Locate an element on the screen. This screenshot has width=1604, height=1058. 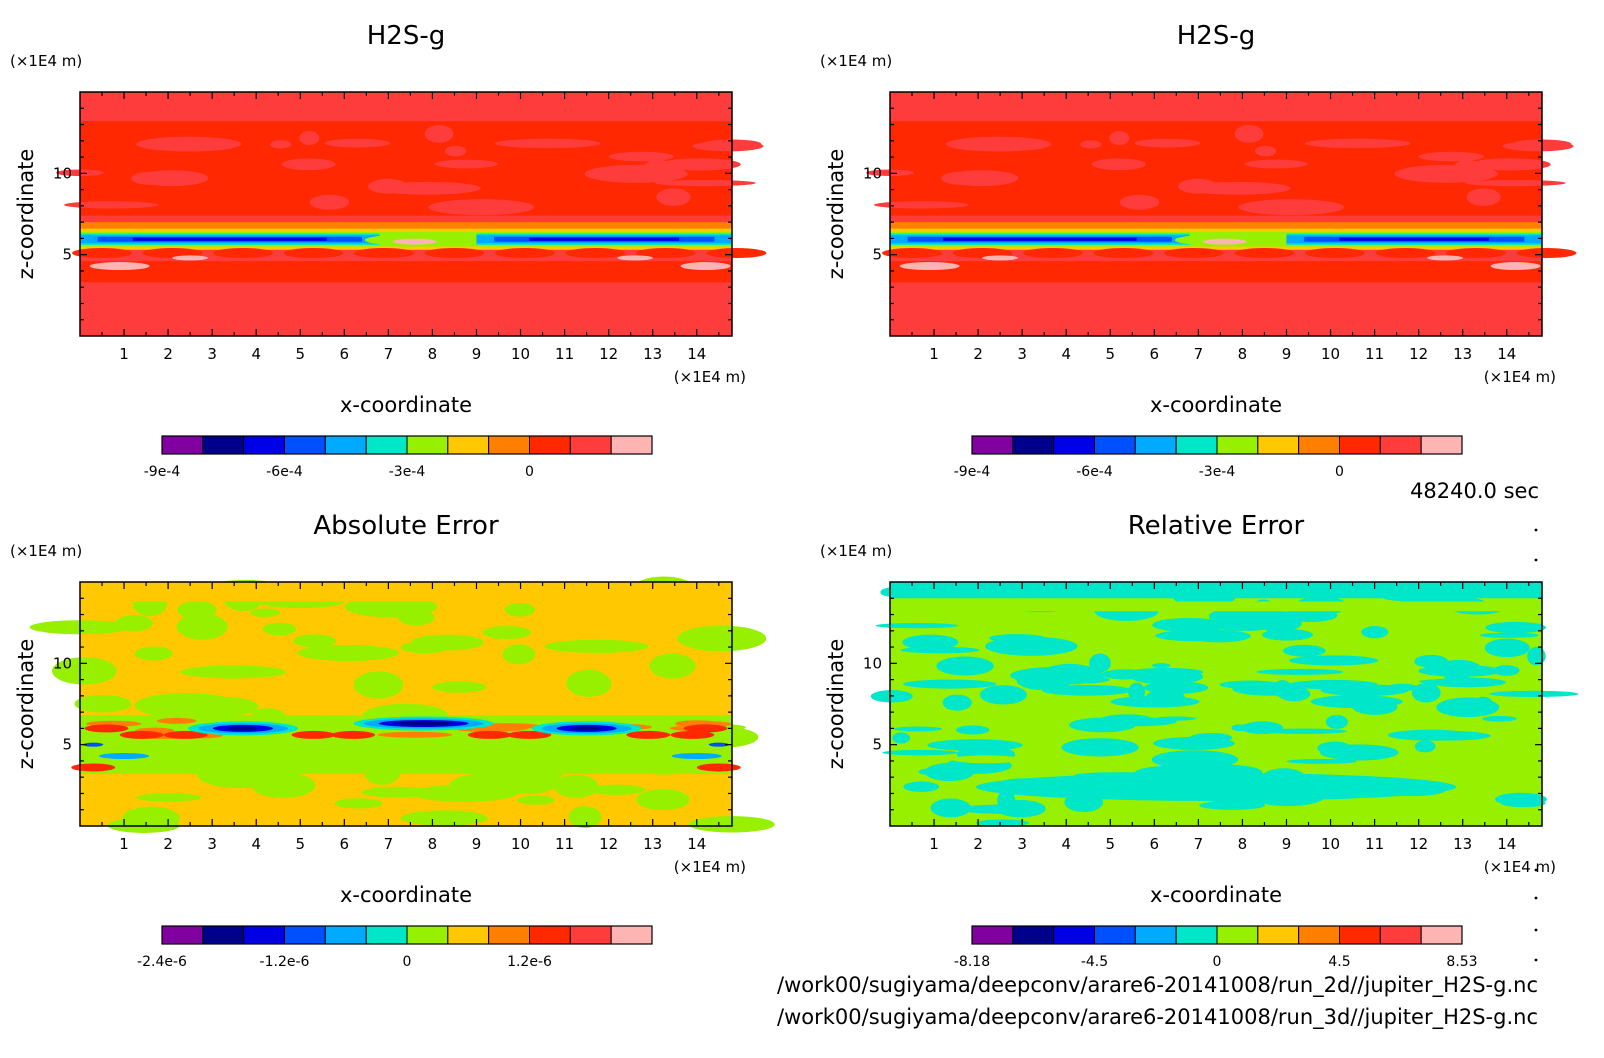
x-tick-label: 10 is located at coordinates (1330, 844).